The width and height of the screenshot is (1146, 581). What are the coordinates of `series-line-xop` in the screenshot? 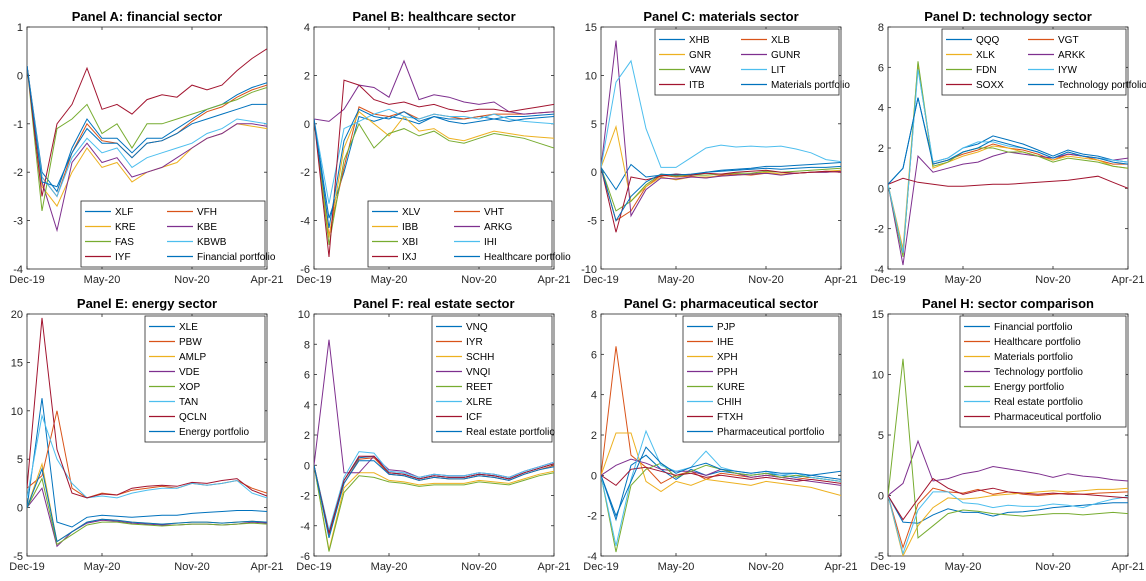 It's located at (147, 511).